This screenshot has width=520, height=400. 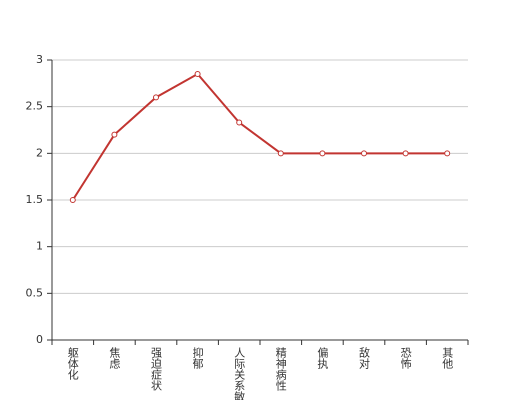 I want to click on y-tick-label: 1, so click(x=39, y=246).